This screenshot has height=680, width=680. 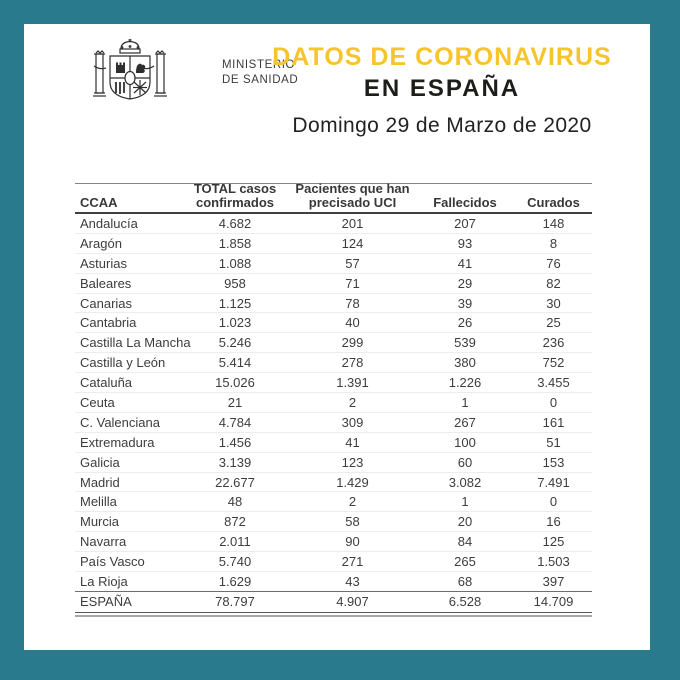 What do you see at coordinates (465, 502) in the screenshot?
I see `deaths-value: 1` at bounding box center [465, 502].